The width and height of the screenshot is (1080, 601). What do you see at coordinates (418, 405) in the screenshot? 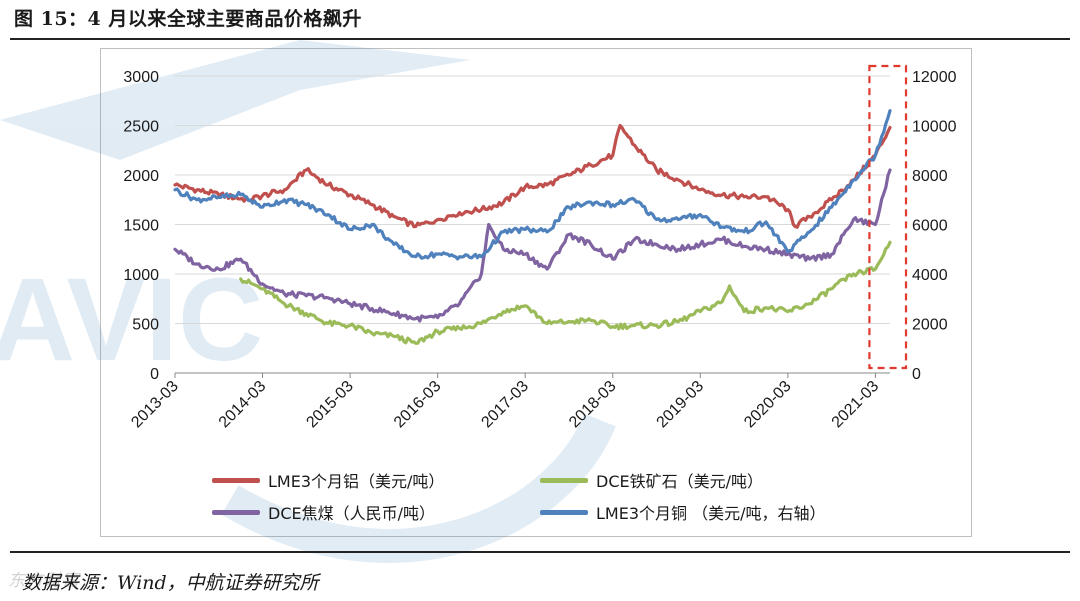
I see `x-tick-label: 2016-03` at bounding box center [418, 405].